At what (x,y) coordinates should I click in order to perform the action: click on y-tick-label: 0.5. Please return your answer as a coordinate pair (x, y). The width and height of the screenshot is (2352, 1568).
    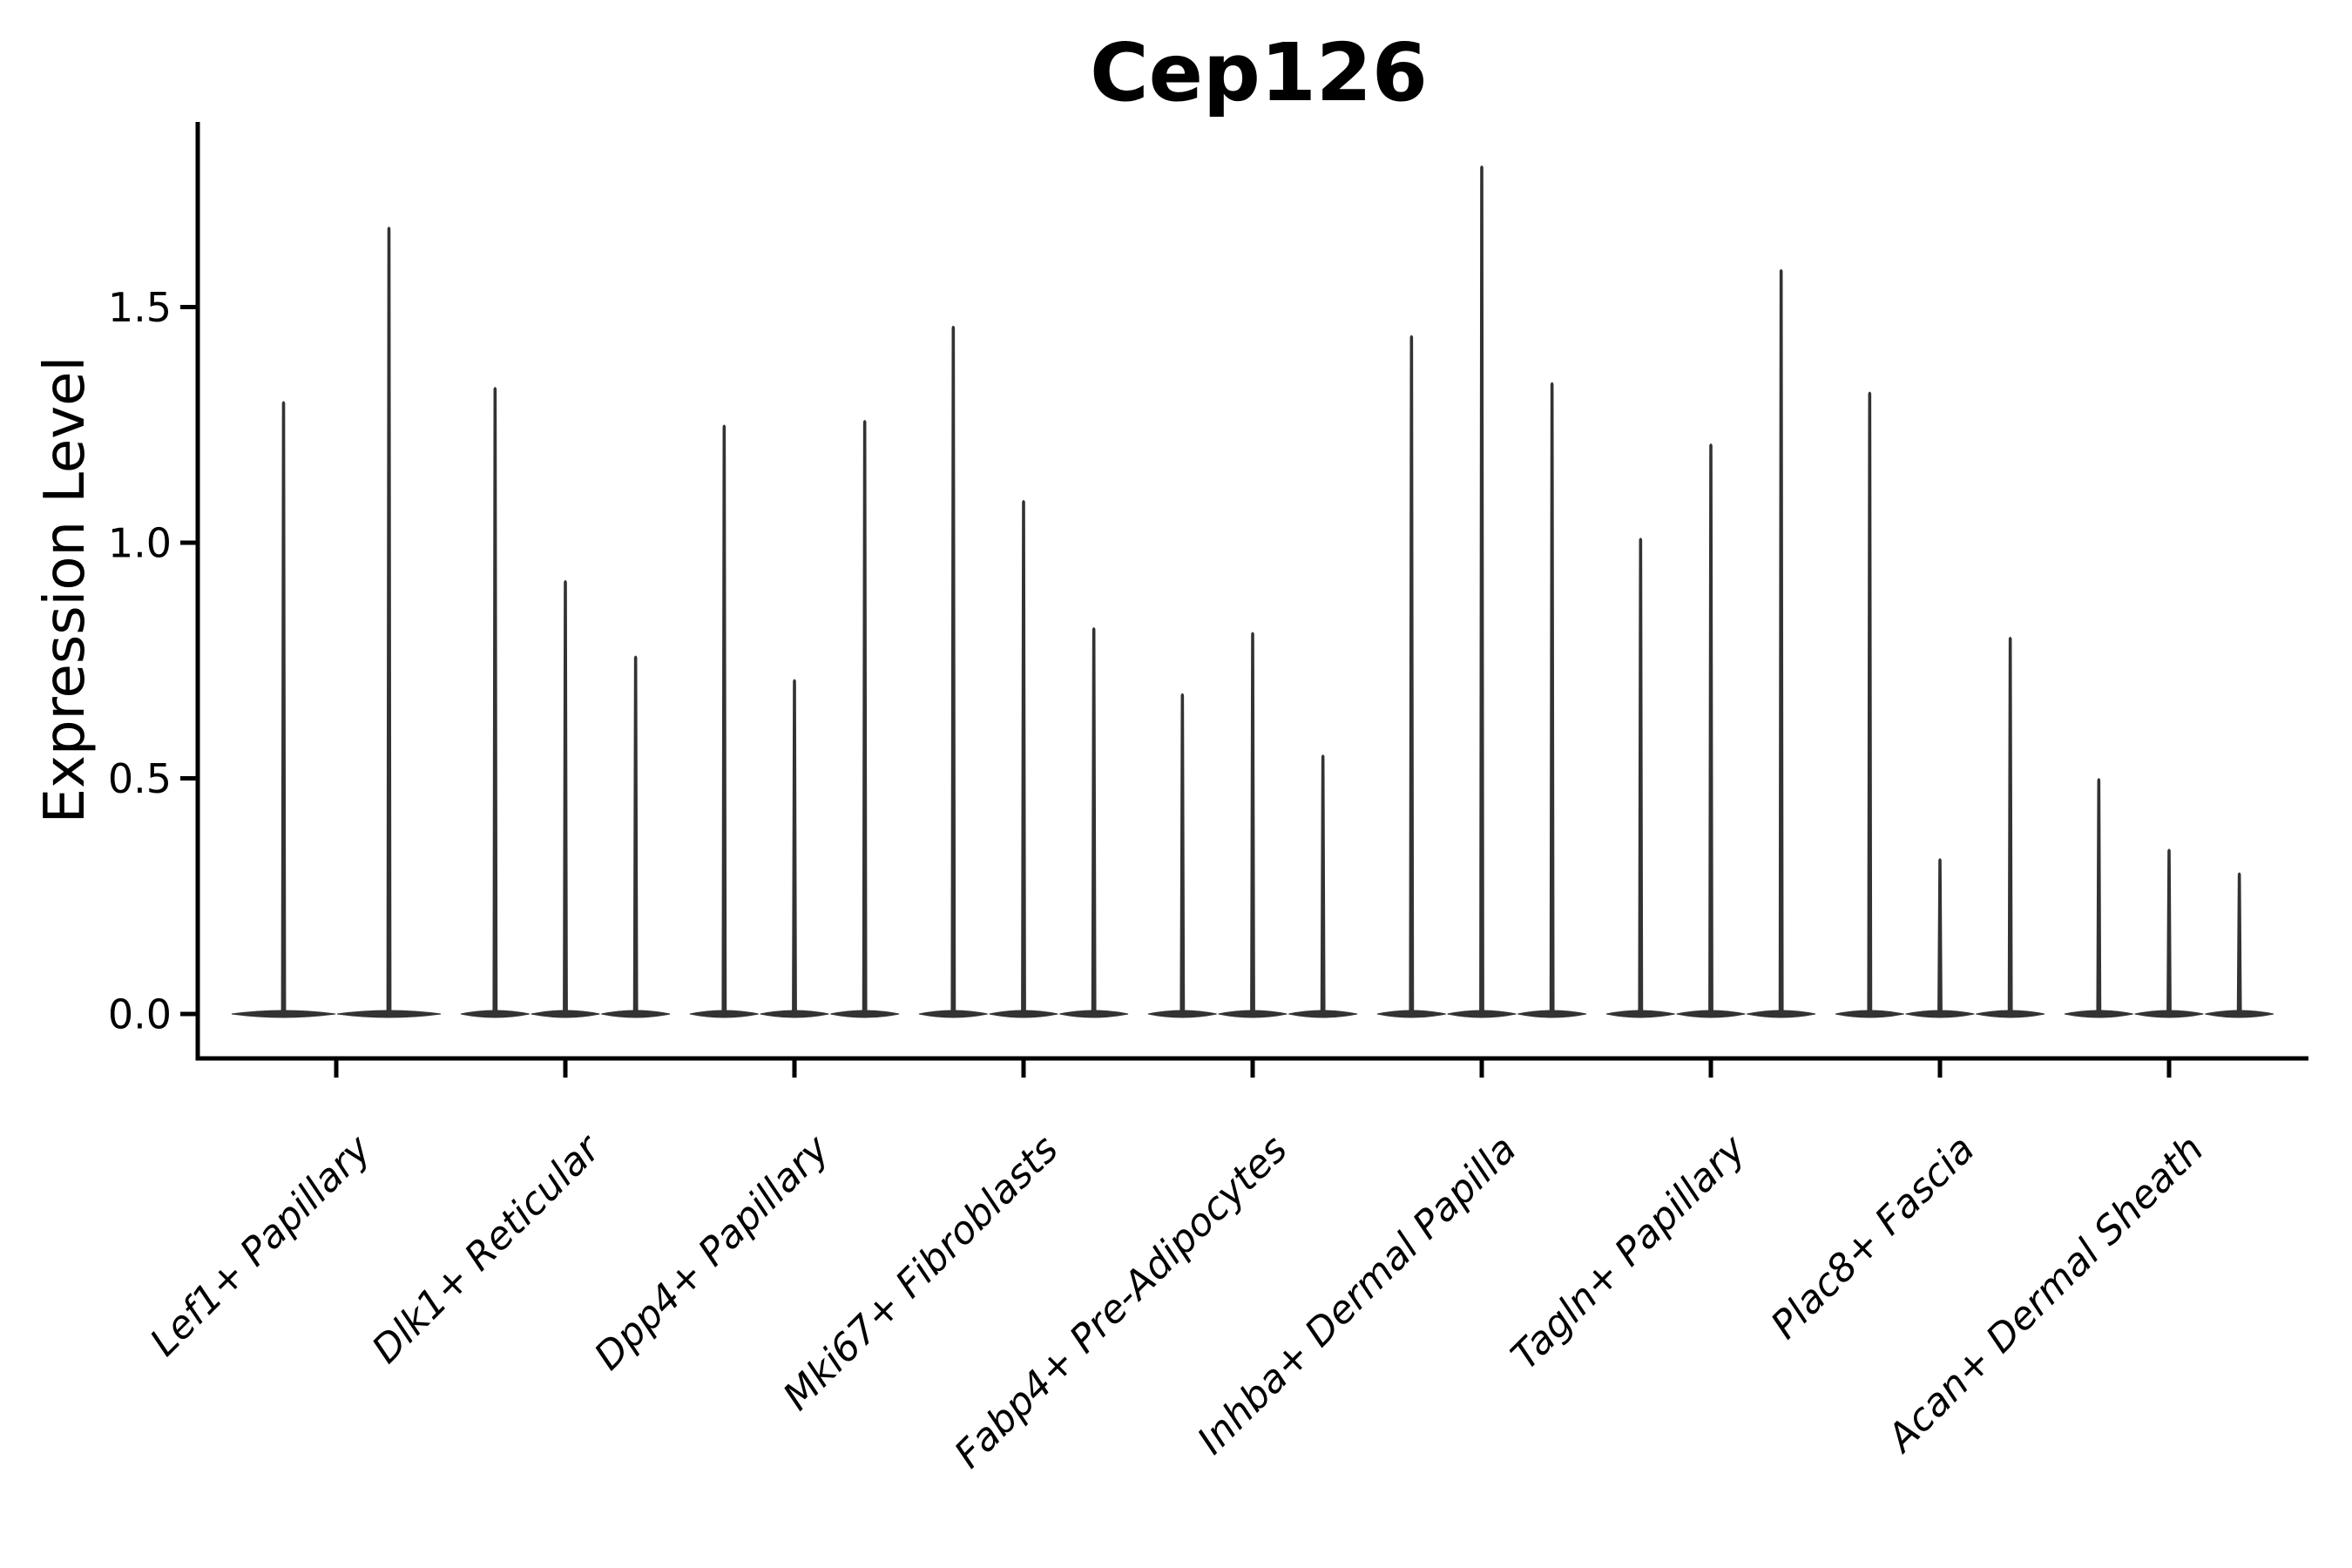
    Looking at the image, I should click on (140, 778).